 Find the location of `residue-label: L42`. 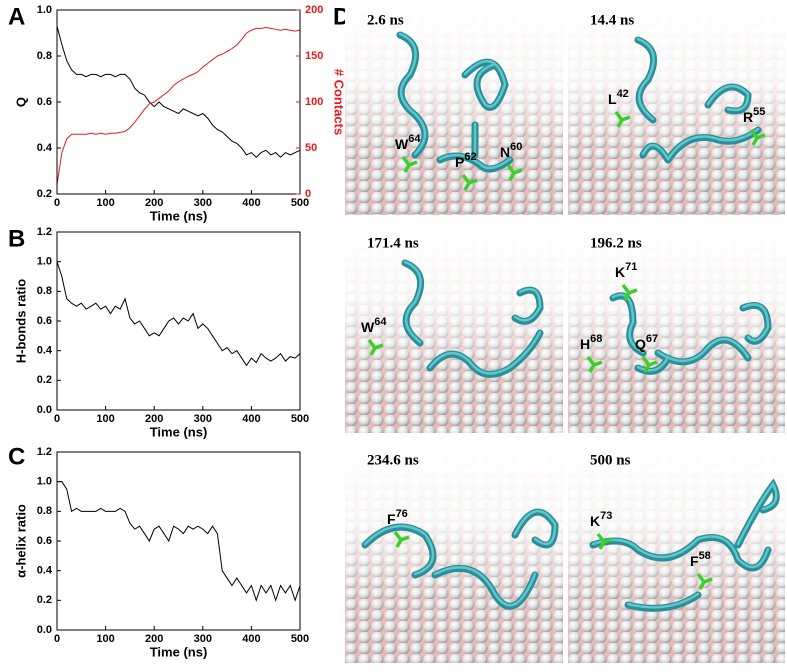

residue-label: L42 is located at coordinates (618, 97).